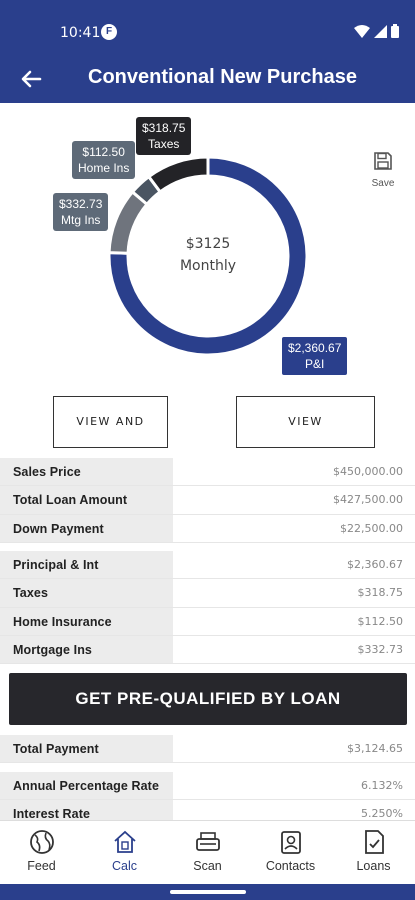 Image resolution: width=415 pixels, height=900 pixels. Describe the element at coordinates (81, 212) in the screenshot. I see `mtg-ins-slice-label: $332.73 Mtg Ins` at that location.